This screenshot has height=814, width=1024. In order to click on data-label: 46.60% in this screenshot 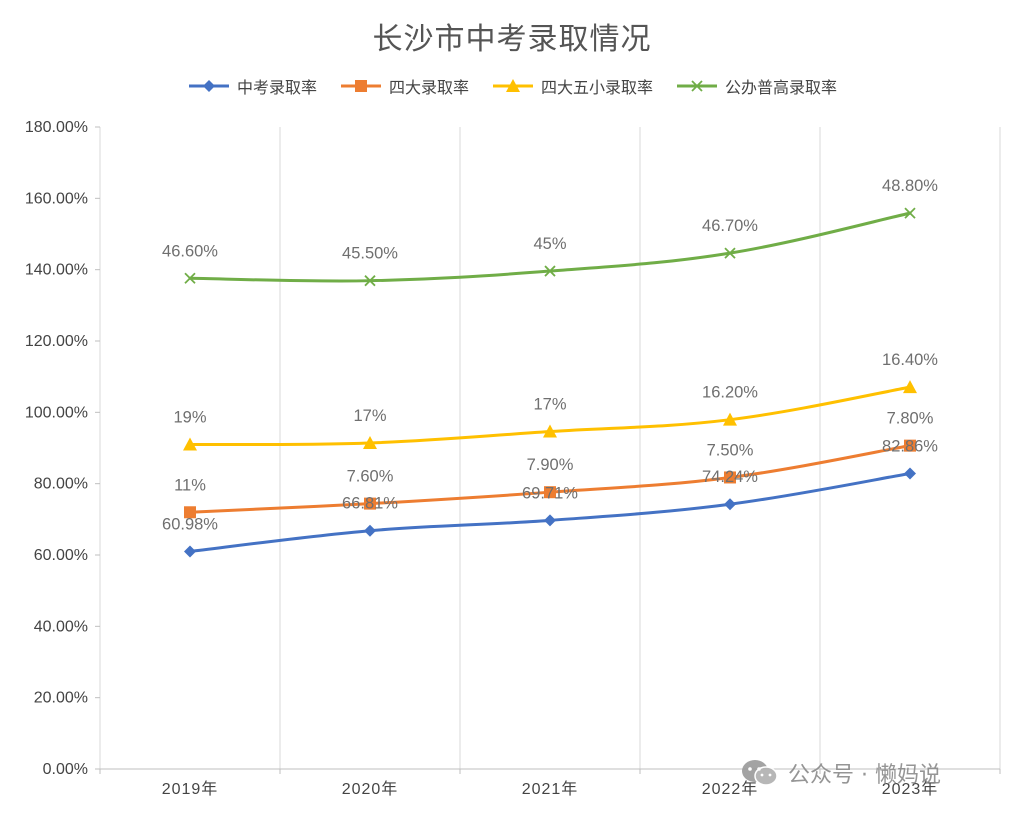, I will do `click(190, 251)`.